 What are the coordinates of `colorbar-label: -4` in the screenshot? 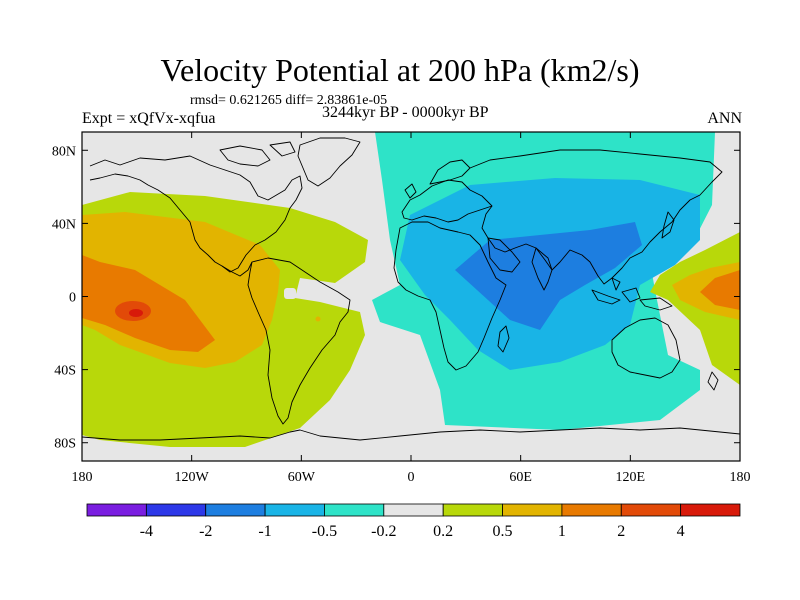 It's located at (146, 531).